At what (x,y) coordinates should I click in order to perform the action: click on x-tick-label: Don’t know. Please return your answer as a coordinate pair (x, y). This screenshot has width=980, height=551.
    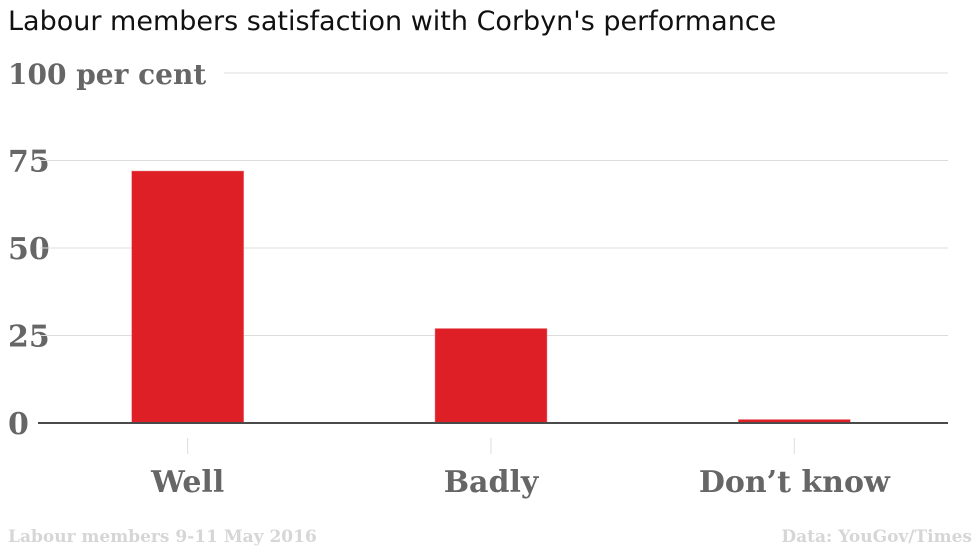
    Looking at the image, I should click on (795, 482).